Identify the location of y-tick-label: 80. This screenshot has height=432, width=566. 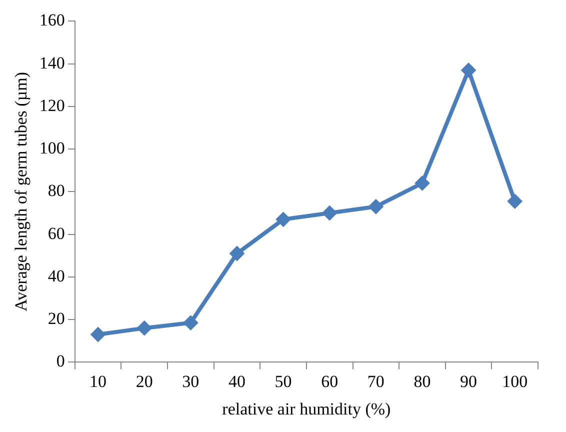
(56, 190).